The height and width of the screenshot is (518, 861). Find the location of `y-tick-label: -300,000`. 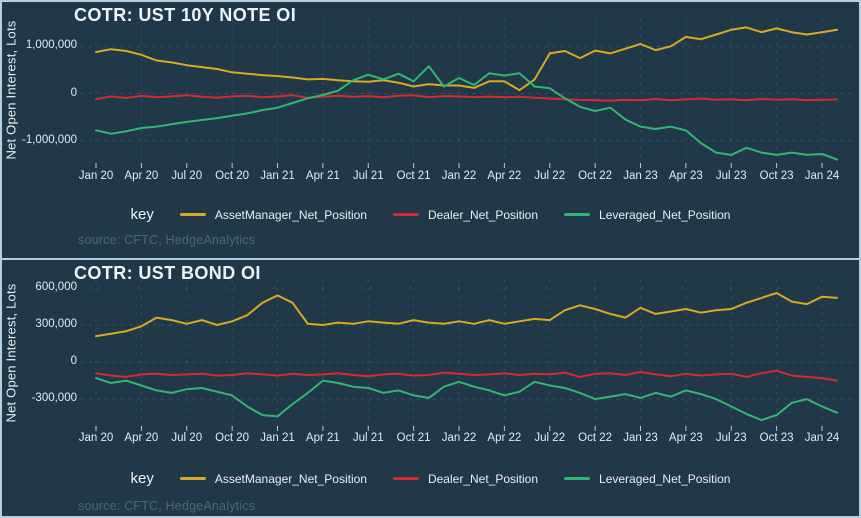

y-tick-label: -300,000 is located at coordinates (54, 398).